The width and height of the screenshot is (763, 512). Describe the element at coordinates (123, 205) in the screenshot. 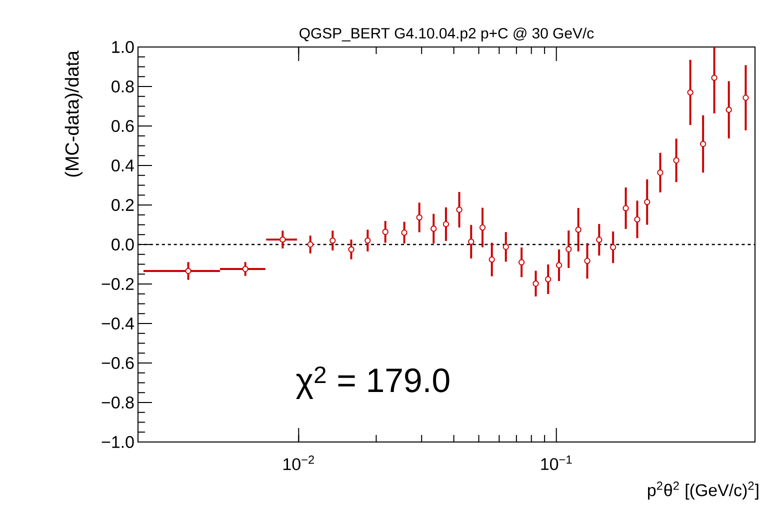

I see `y-tick-label: 0.2` at that location.